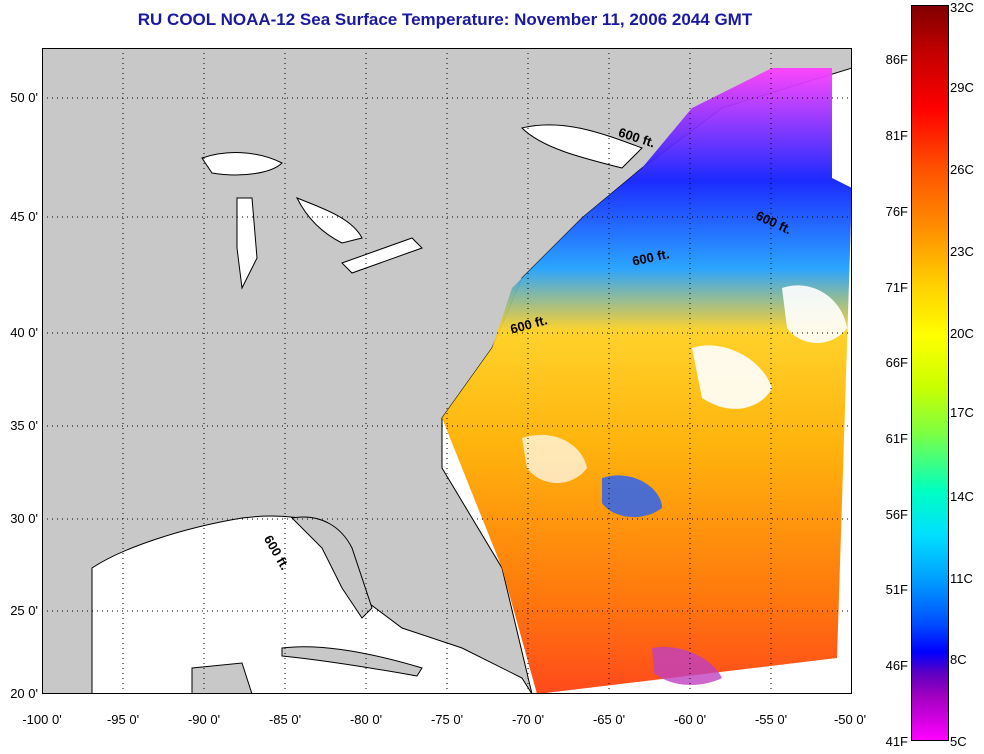 The width and height of the screenshot is (984, 754). I want to click on cuba, so click(352, 661).